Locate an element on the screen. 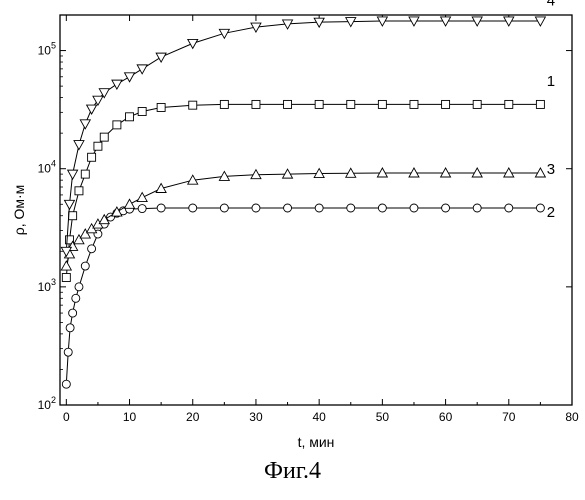 The width and height of the screenshot is (585, 500). x-tick-label: 70 is located at coordinates (509, 417).